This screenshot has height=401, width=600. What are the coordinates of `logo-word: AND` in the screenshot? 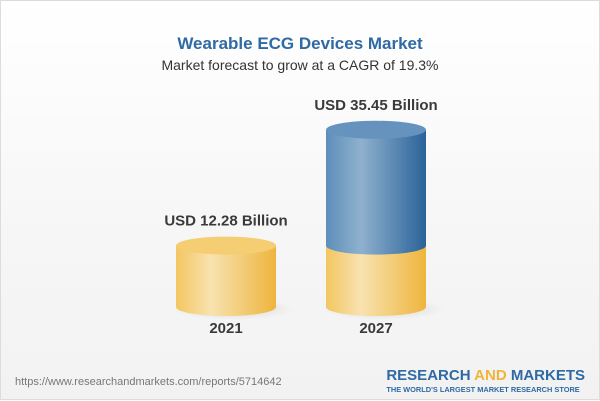 It's located at (490, 375).